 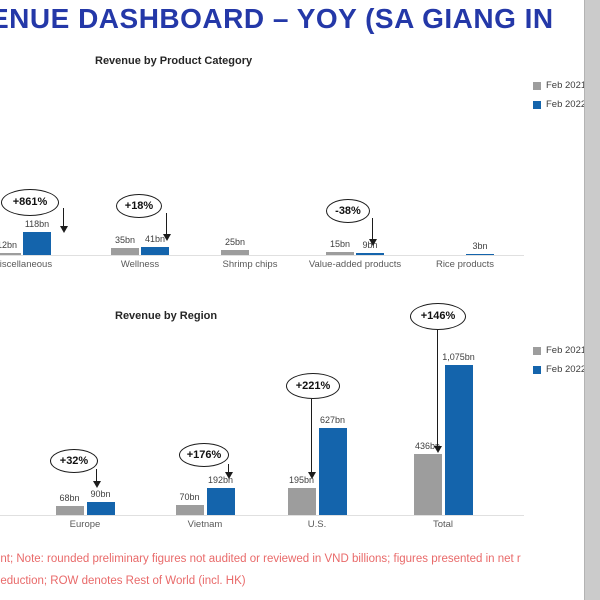 I want to click on annotation-arrow-line-value-added-products, so click(x=372, y=228).